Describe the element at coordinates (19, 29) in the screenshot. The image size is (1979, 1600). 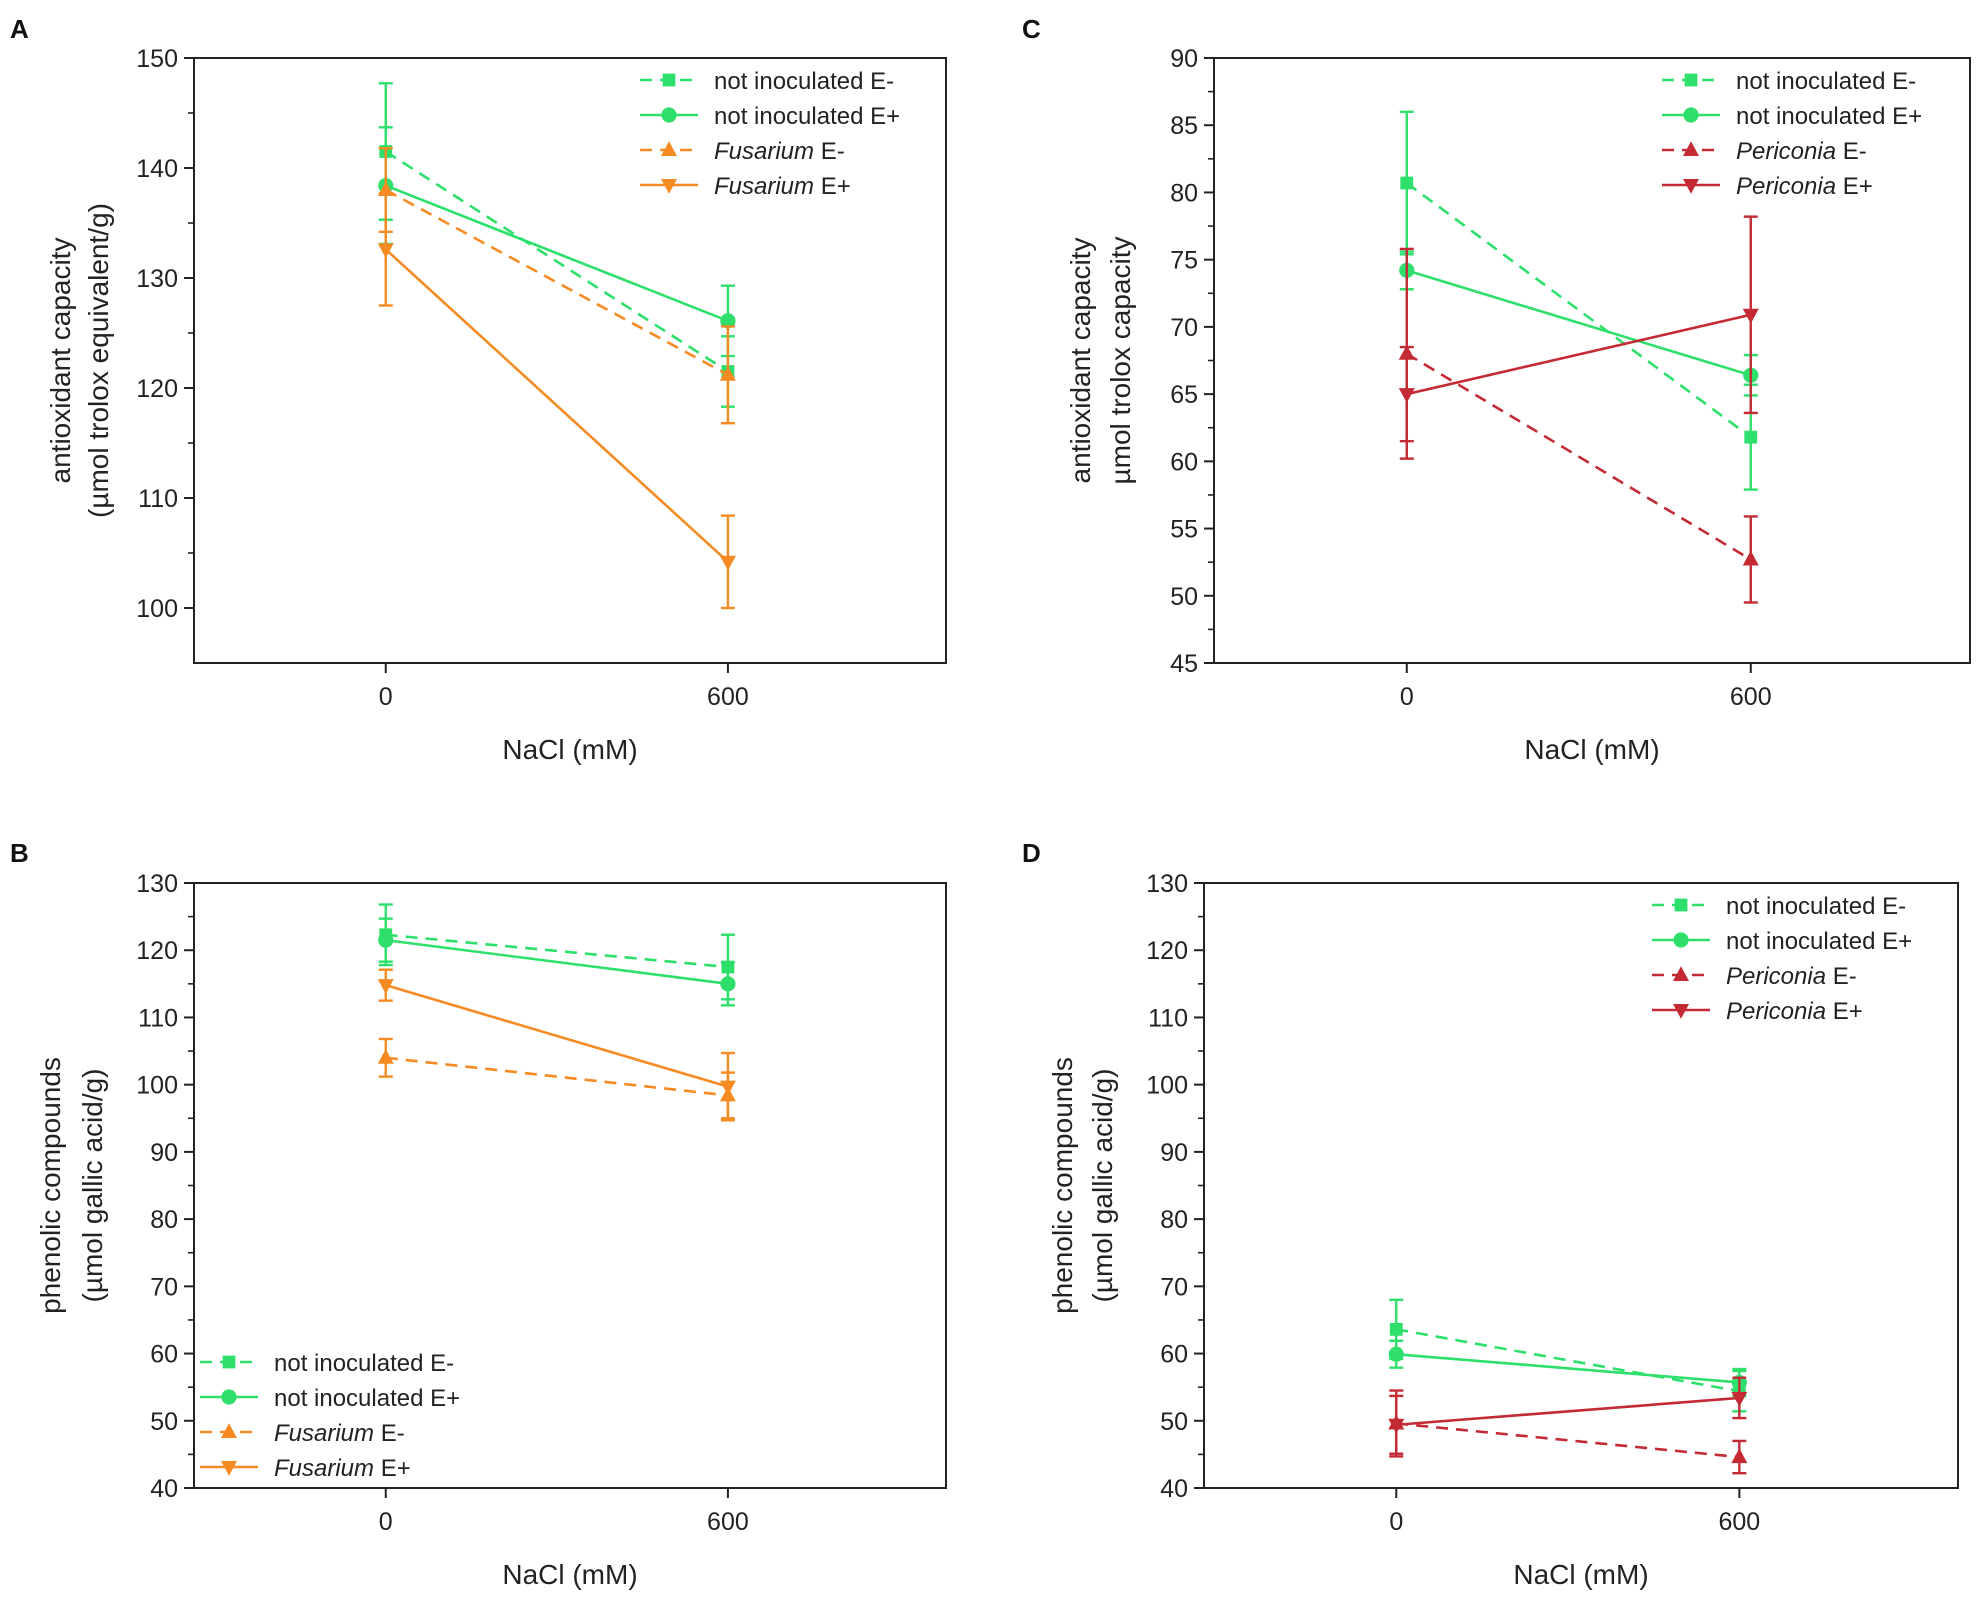
I see `panel-letter: A` at that location.